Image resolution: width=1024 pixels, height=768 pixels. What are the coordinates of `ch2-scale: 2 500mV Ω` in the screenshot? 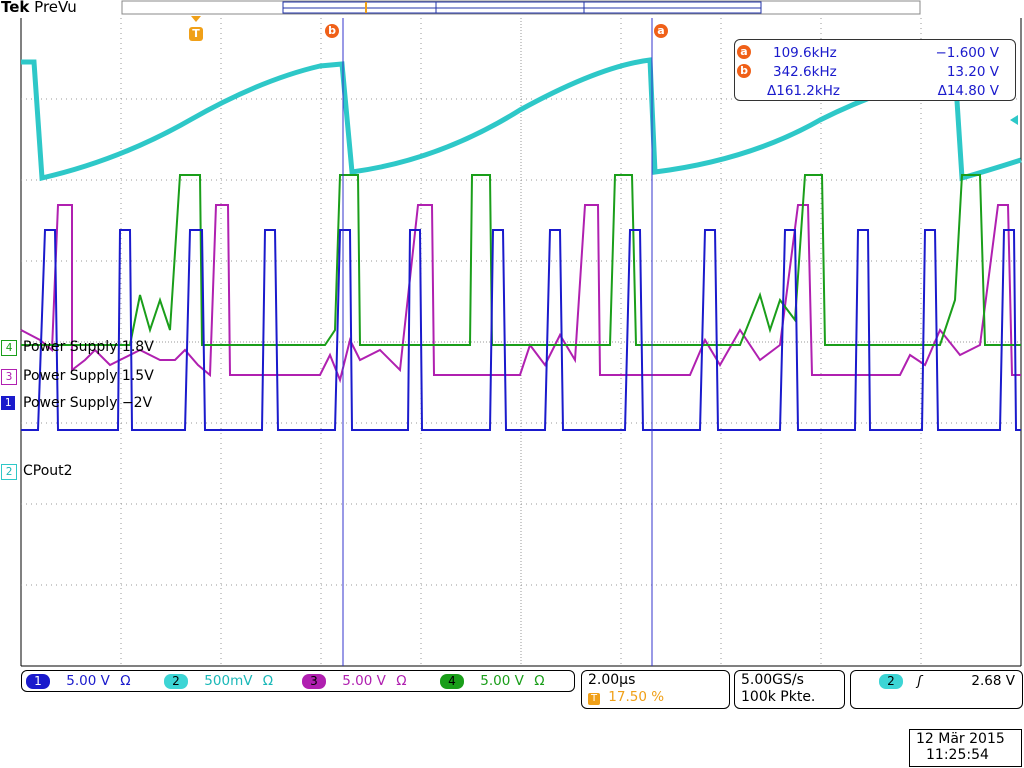 It's located at (234, 681).